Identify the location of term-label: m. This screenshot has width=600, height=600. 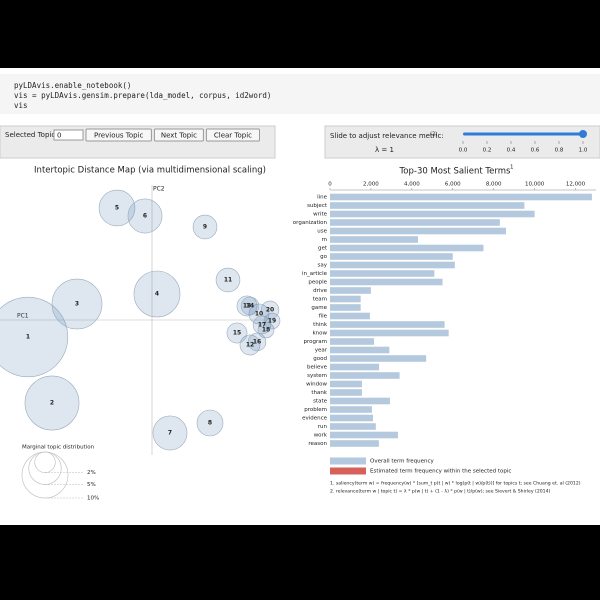
(324, 240).